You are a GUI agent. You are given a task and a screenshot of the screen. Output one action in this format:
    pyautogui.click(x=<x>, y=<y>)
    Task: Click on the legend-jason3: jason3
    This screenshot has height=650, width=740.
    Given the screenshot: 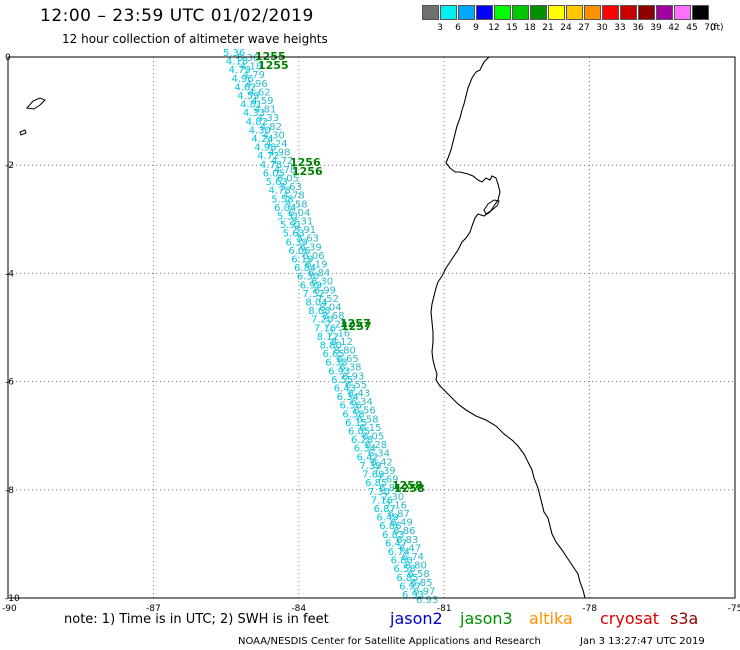 What is the action you would take?
    pyautogui.click(x=486, y=618)
    